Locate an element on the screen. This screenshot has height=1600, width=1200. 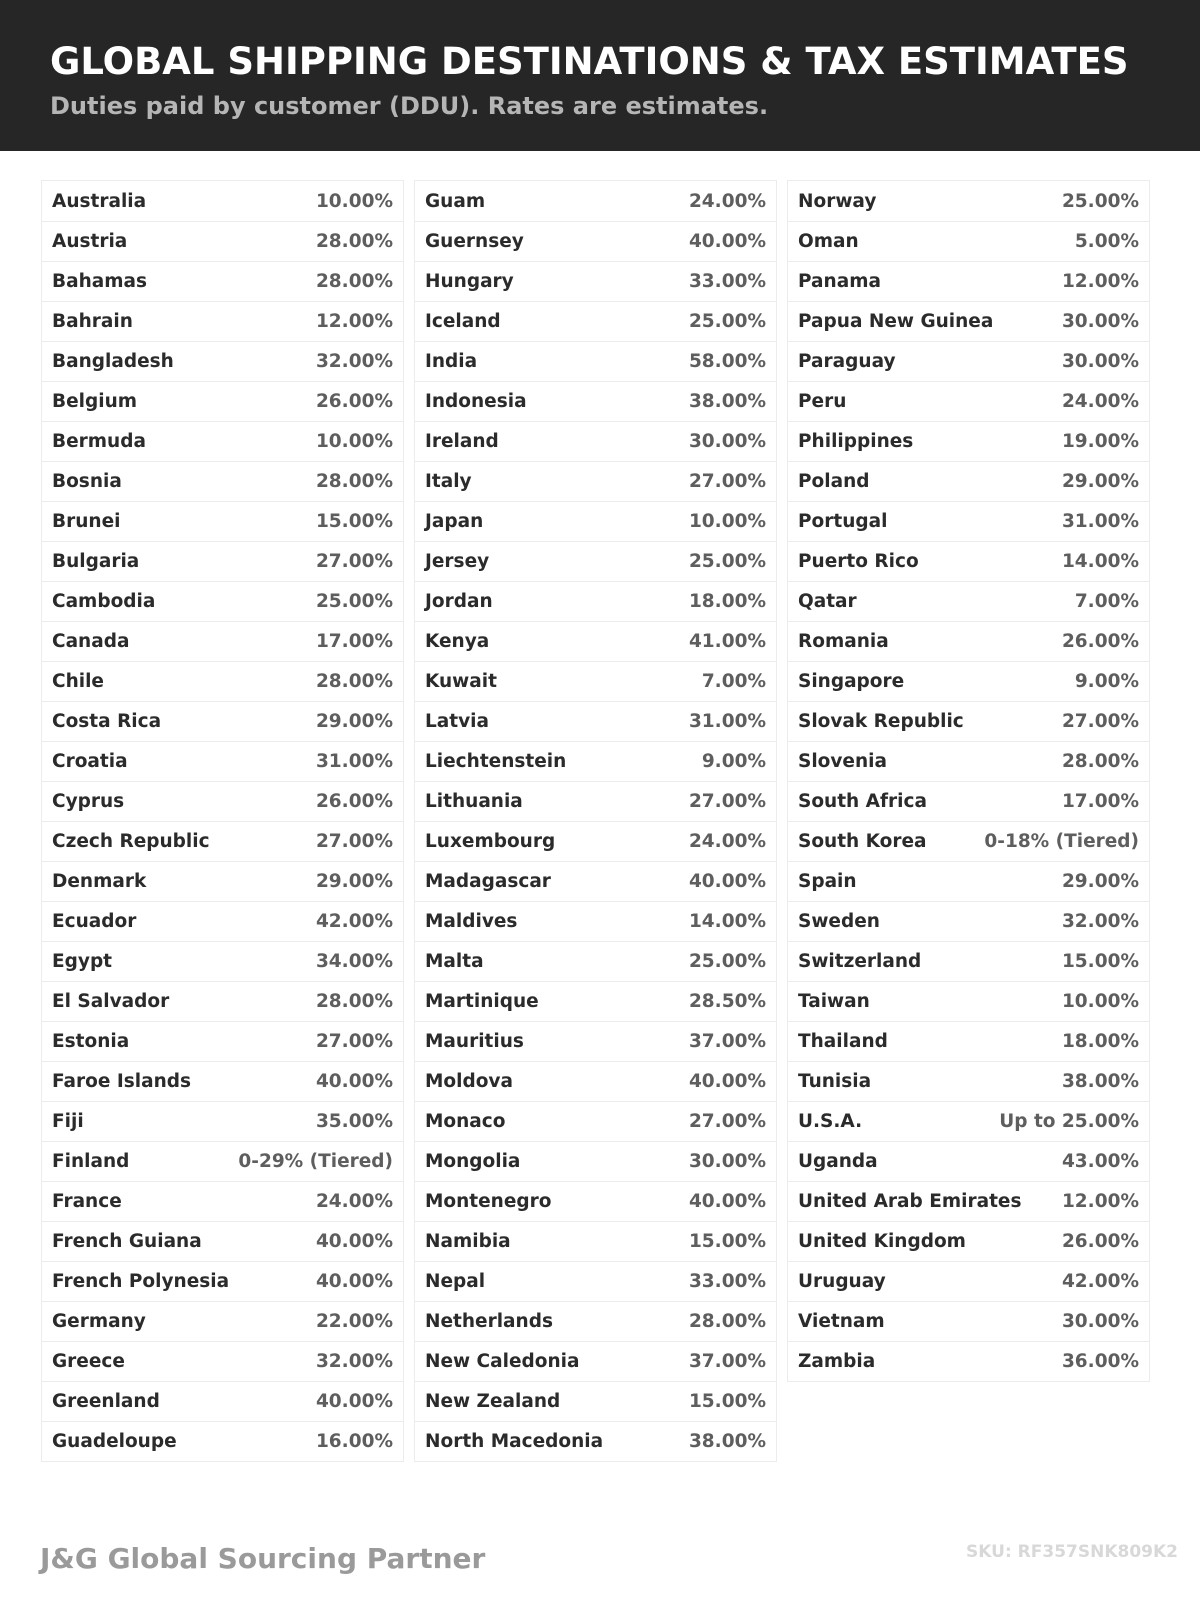
country-name: United Kingdom is located at coordinates (882, 1241).